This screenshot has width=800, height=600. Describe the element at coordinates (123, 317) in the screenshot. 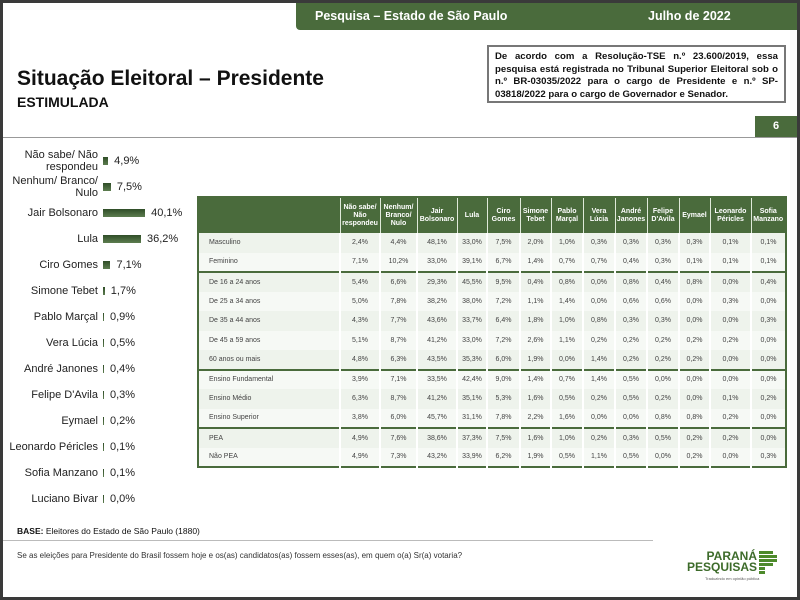

I see `bar-value-label: 0,9%` at that location.